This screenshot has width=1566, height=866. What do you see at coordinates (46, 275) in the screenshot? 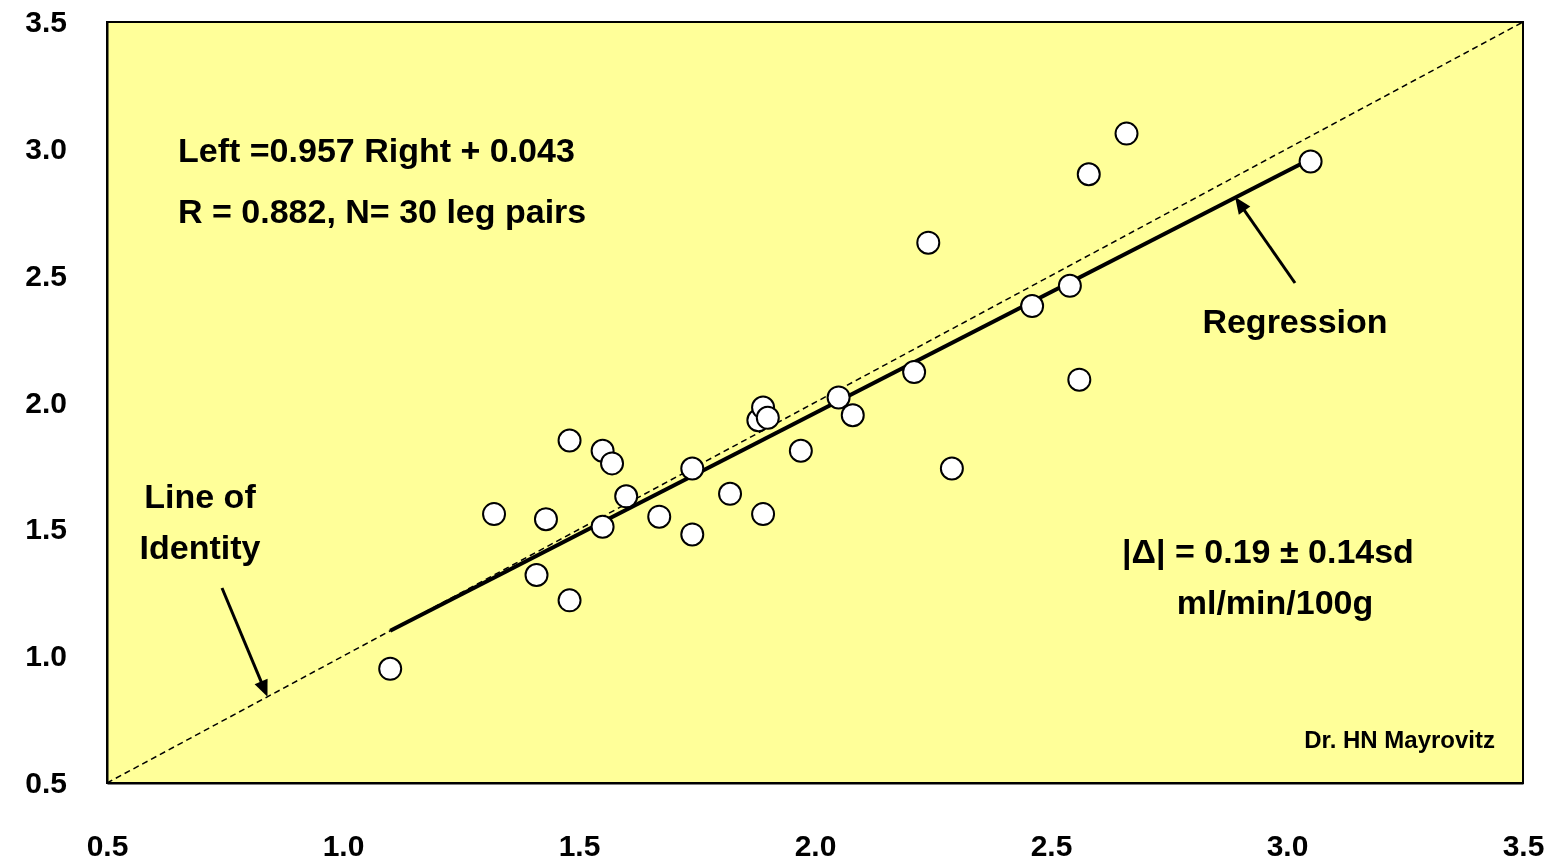
I see `y-tick-label: 2.5` at bounding box center [46, 275].